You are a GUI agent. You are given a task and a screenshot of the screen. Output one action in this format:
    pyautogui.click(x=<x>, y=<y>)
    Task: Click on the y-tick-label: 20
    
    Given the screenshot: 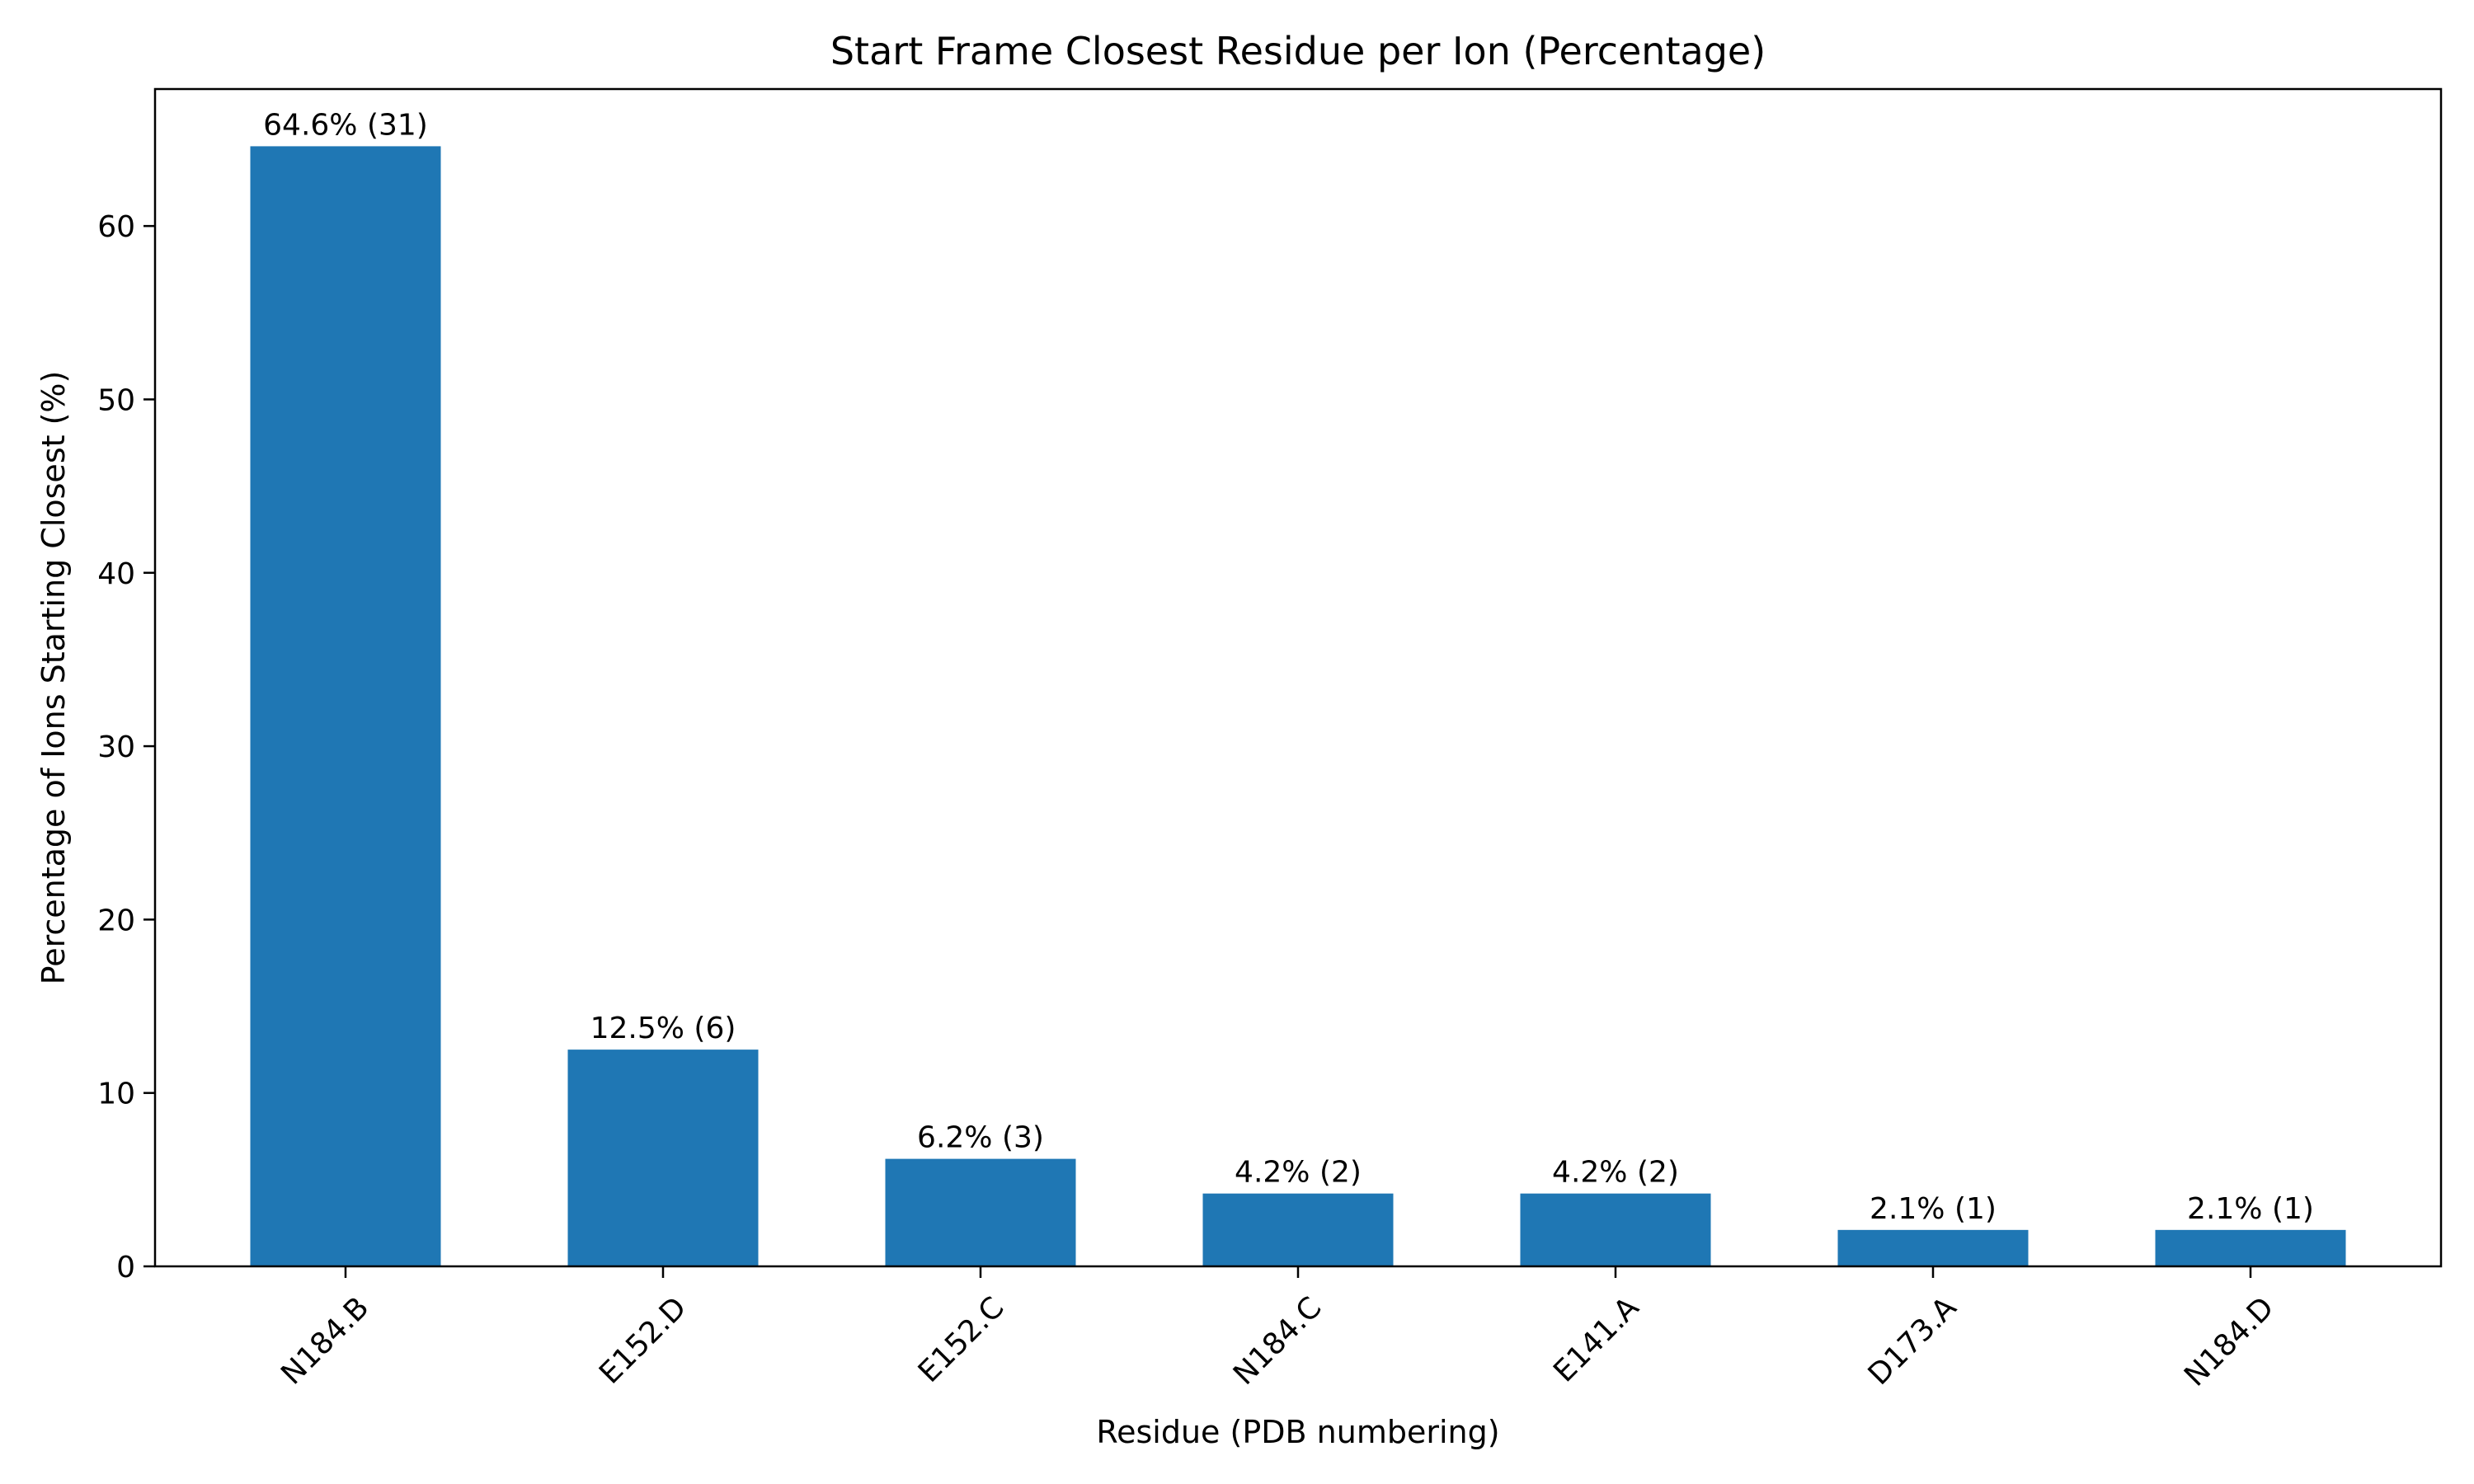 What is the action you would take?
    pyautogui.click(x=116, y=920)
    